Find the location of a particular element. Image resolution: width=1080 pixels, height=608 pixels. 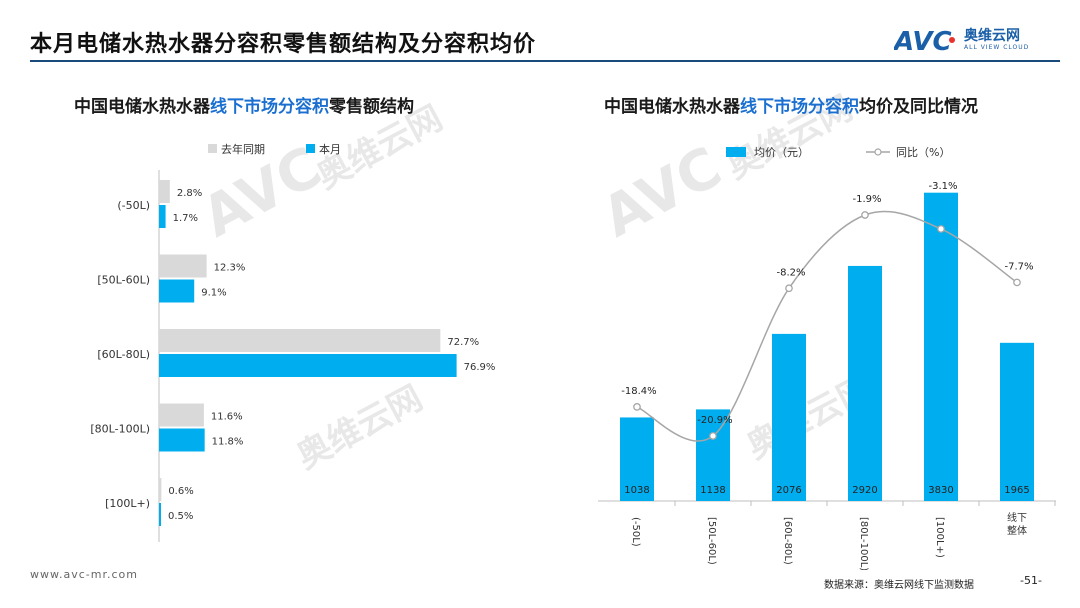

footer-url: www.avc-mr.com is located at coordinates (84, 574).